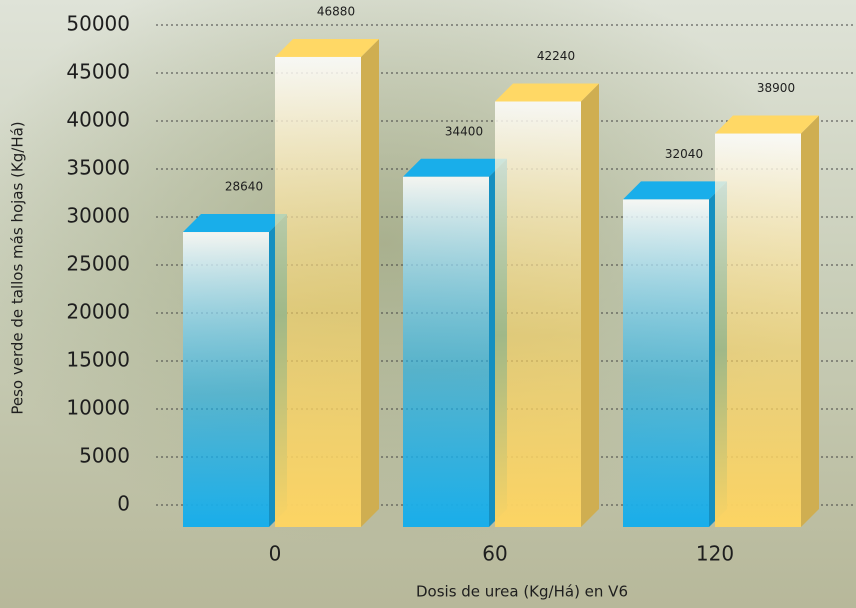  What do you see at coordinates (494, 554) in the screenshot?
I see `x-tick-label: 60` at bounding box center [494, 554].